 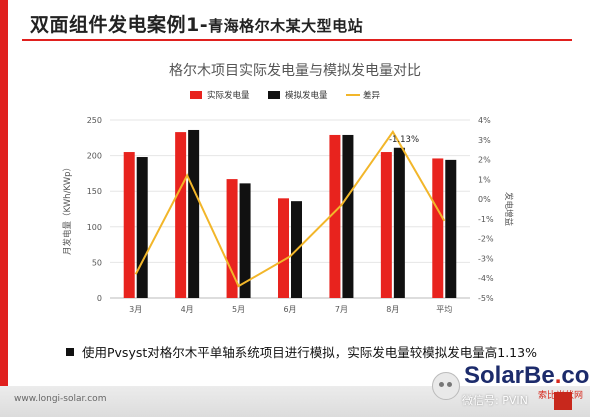 I want to click on y2-tick-label: -5%, so click(x=486, y=298).